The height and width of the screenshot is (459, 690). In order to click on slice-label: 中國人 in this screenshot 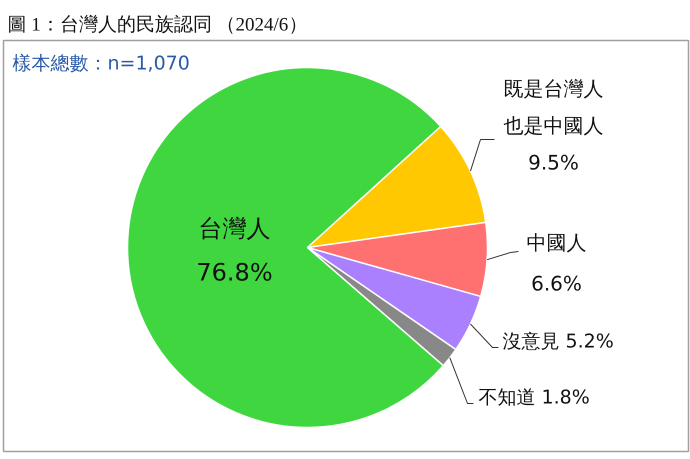, I will do `click(556, 242)`.